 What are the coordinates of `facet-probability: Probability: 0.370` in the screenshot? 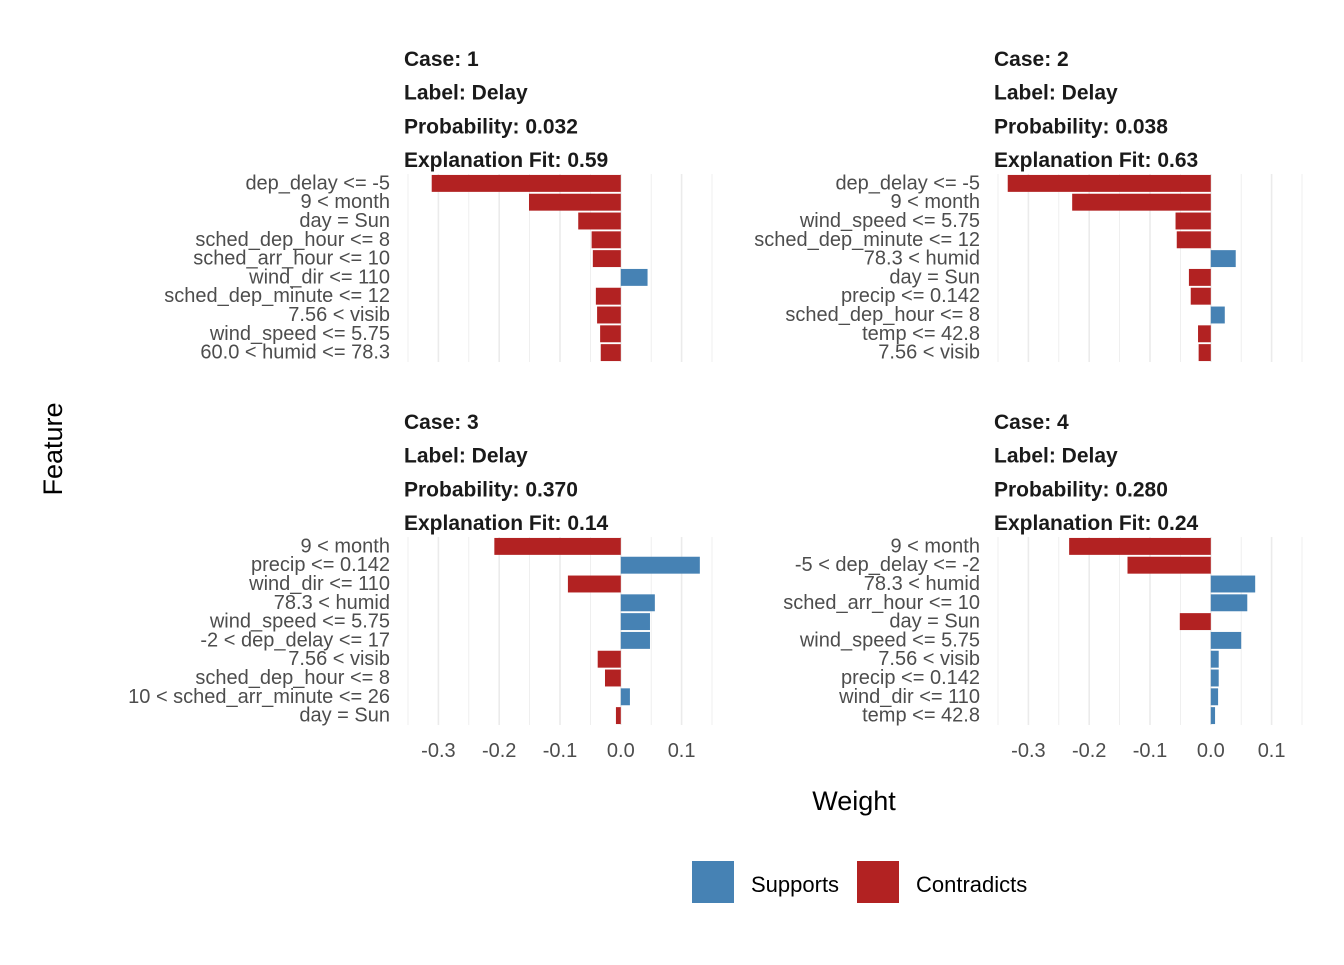 It's located at (491, 489).